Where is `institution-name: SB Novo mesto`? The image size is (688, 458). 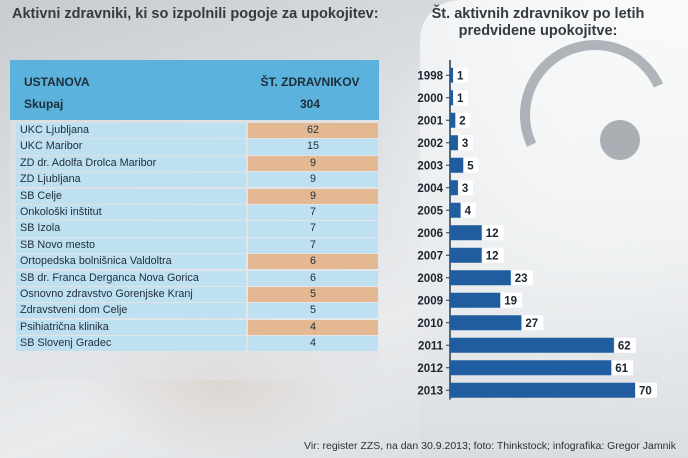
institution-name: SB Novo mesto is located at coordinates (131, 245).